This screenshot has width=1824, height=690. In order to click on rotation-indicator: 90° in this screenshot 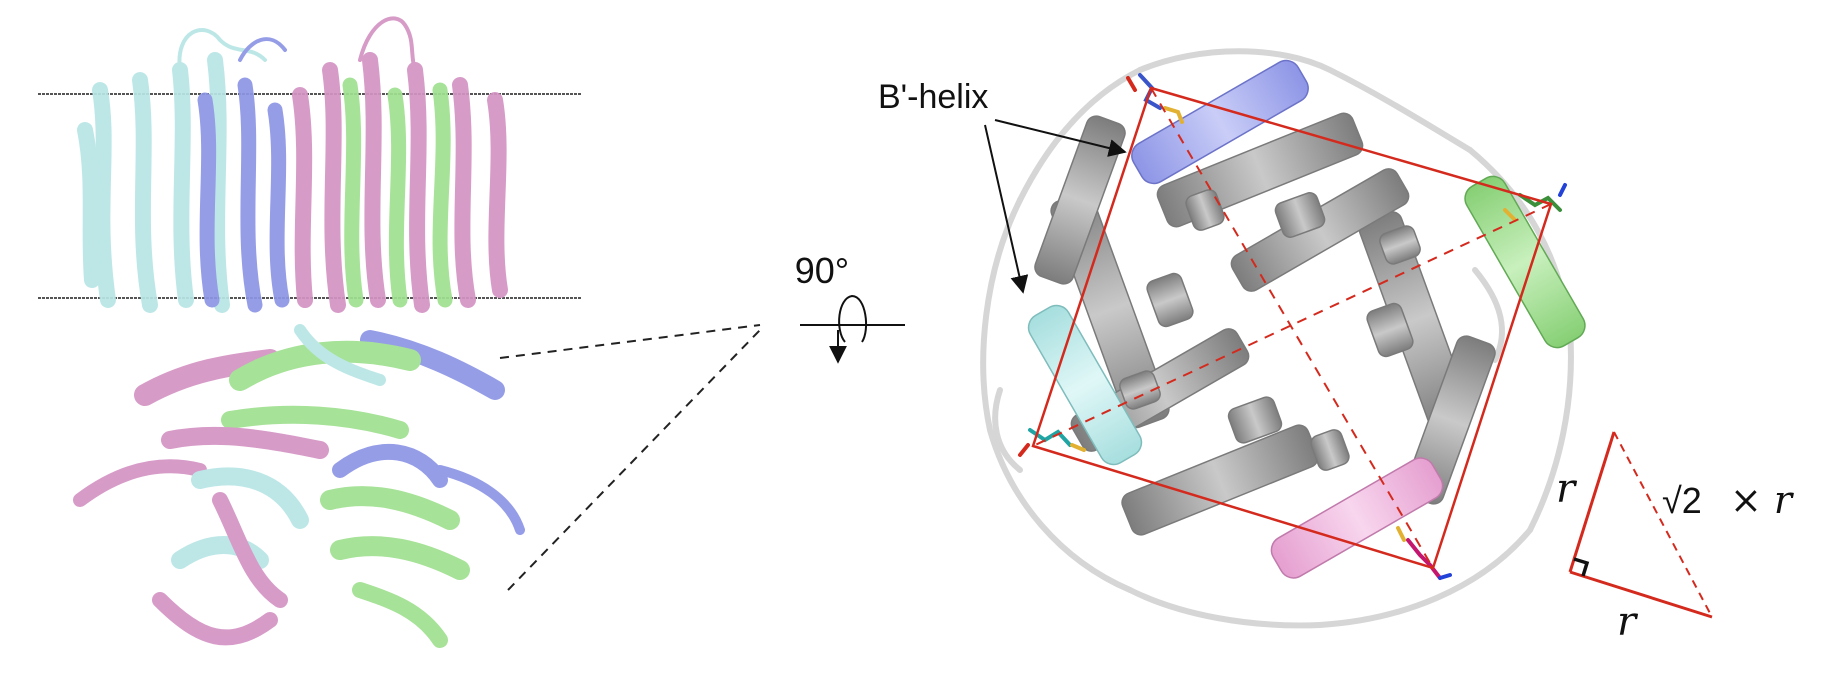, I will do `click(850, 307)`.